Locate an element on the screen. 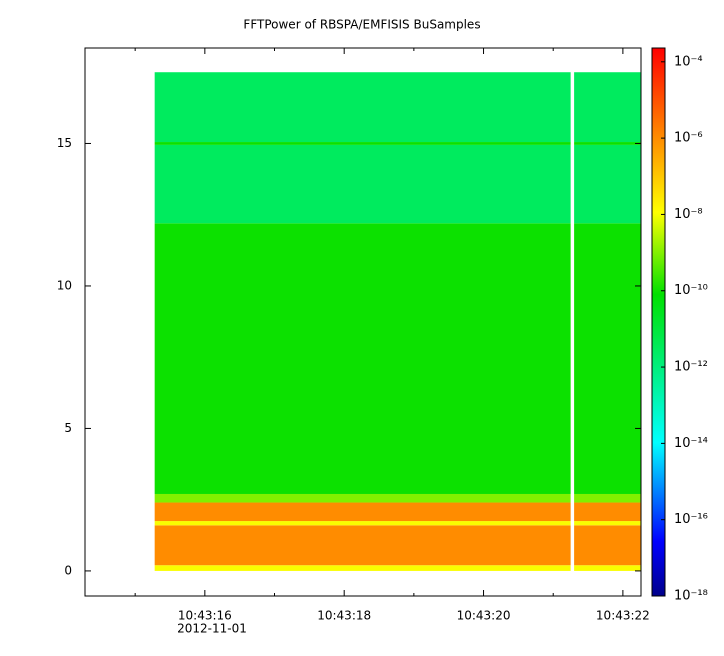  y-tick-label: 0 is located at coordinates (68, 570).